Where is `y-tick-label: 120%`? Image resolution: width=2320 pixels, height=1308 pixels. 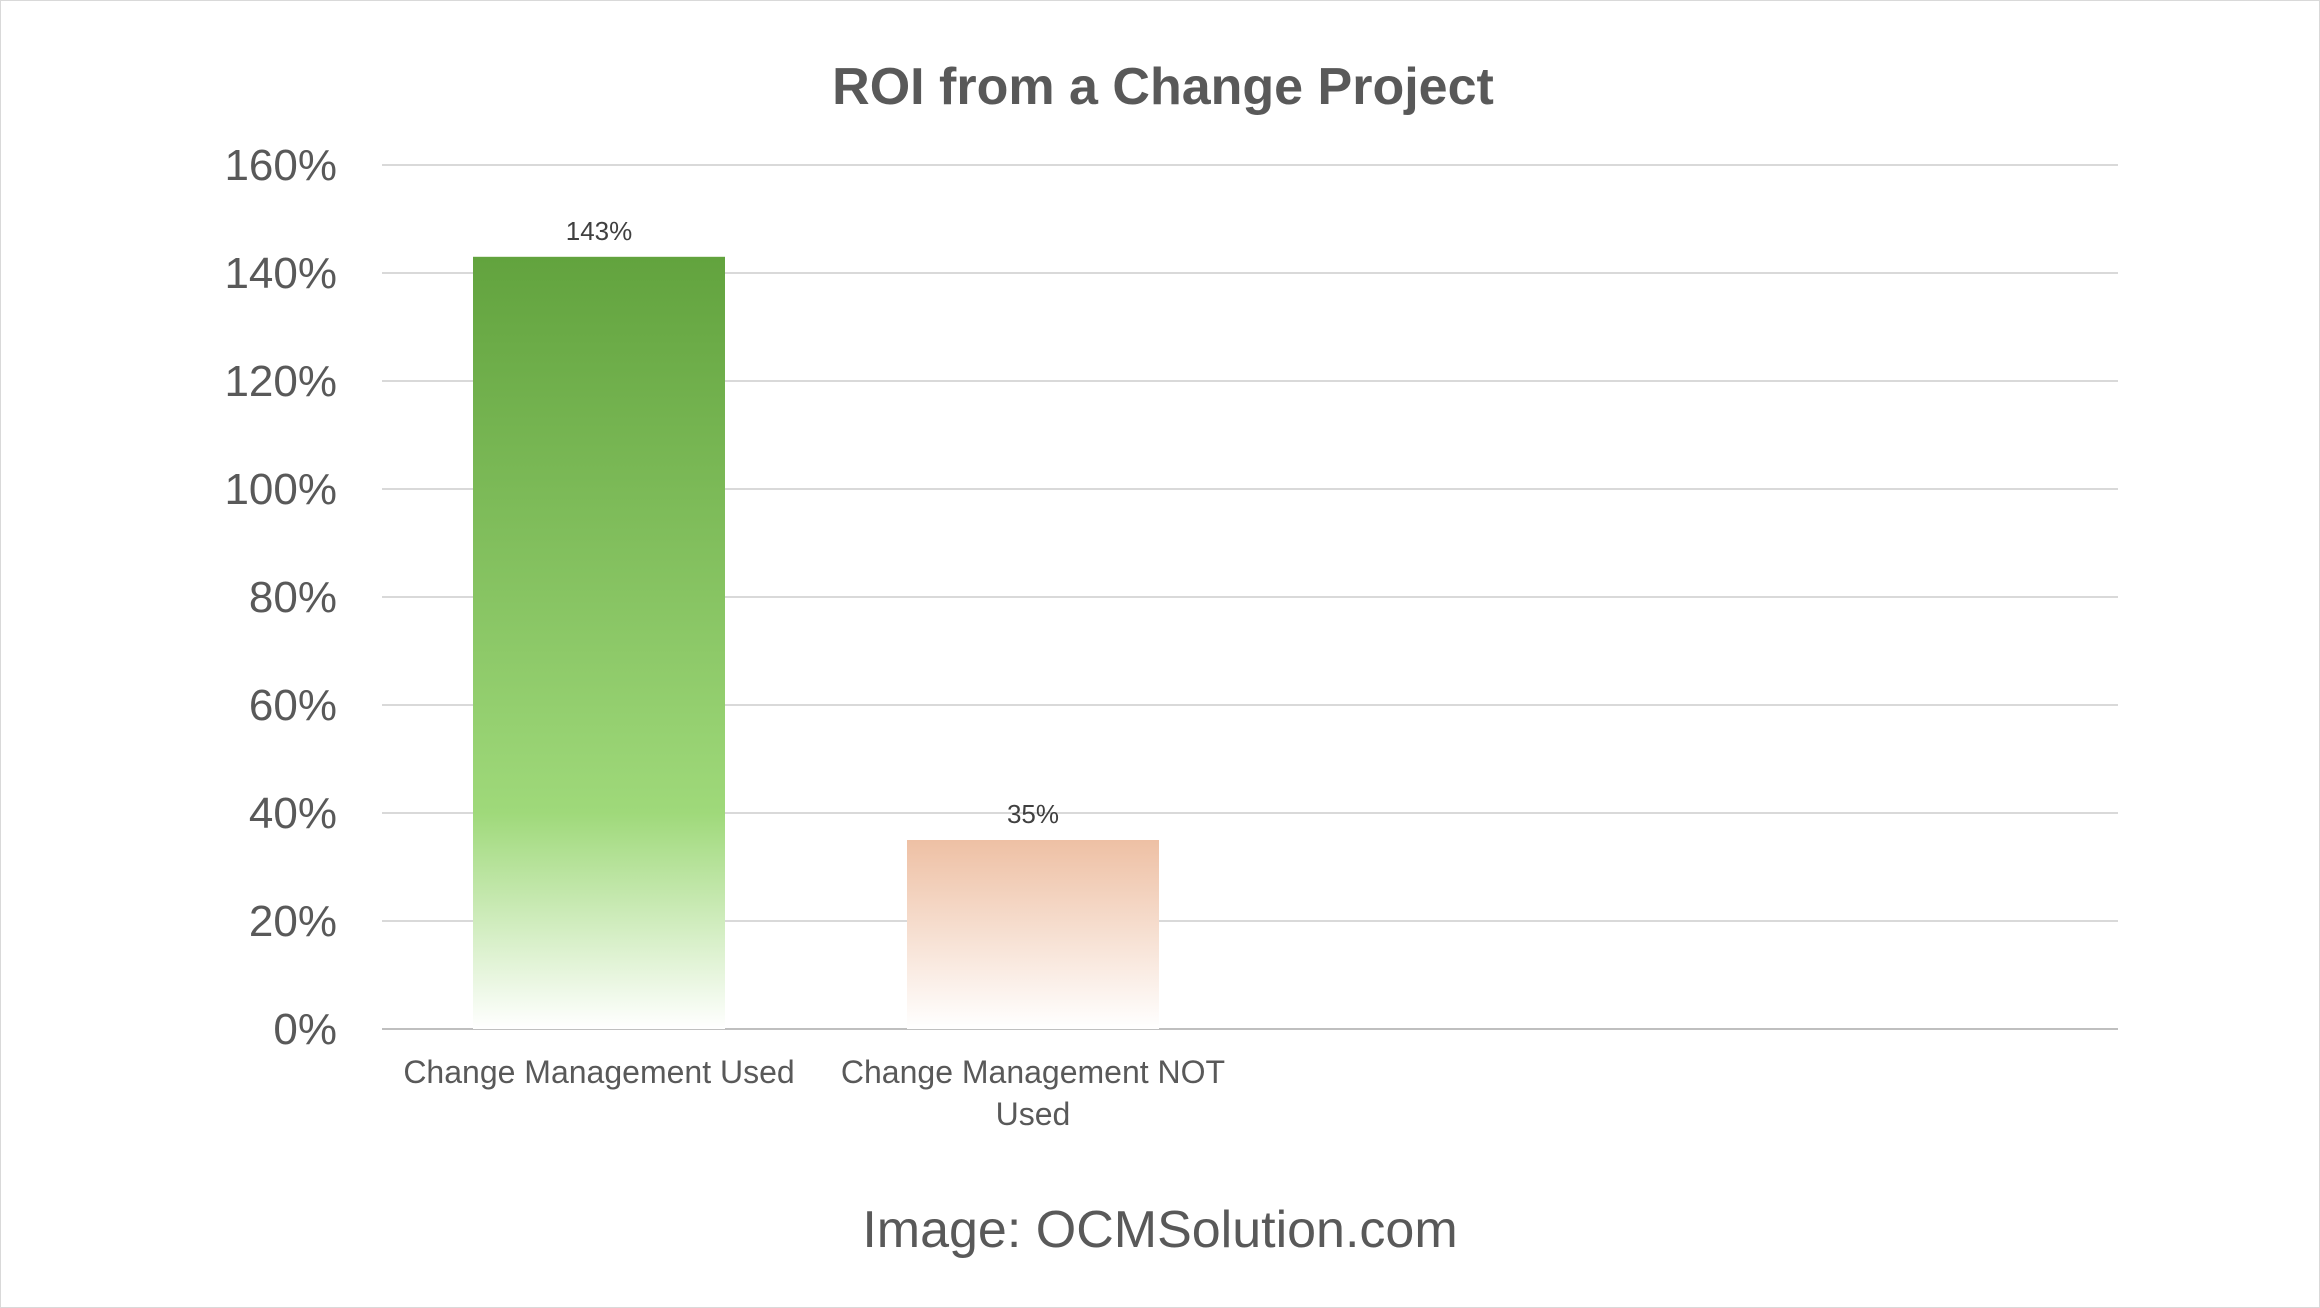 y-tick-label: 120% is located at coordinates (280, 381).